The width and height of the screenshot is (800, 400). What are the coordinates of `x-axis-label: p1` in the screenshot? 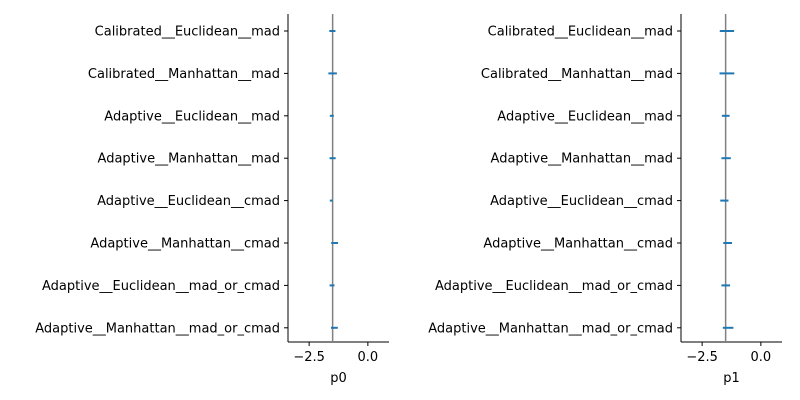 It's located at (731, 378).